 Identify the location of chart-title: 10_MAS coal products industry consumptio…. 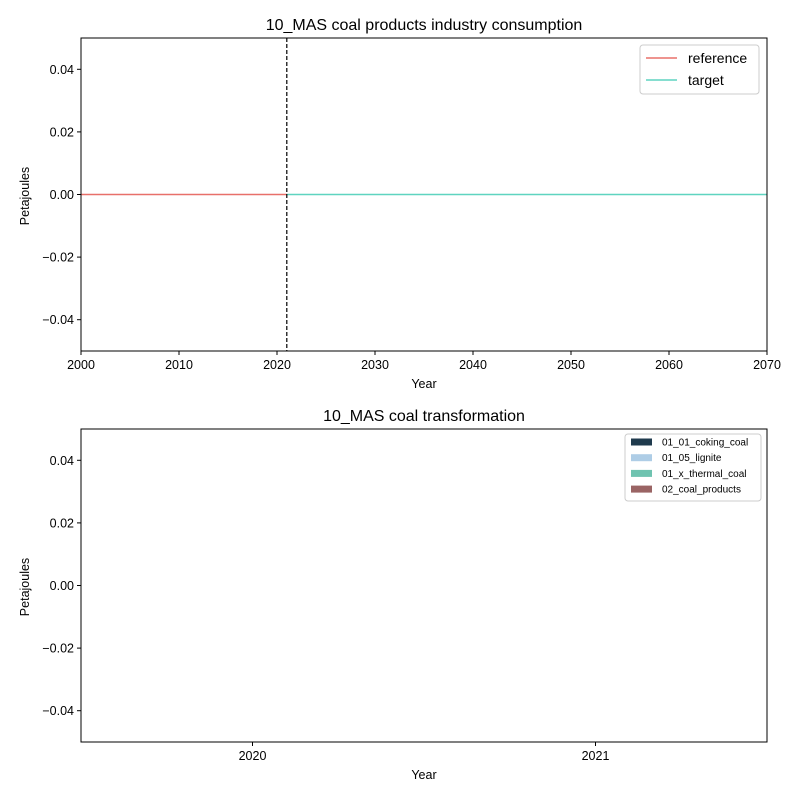
(424, 25).